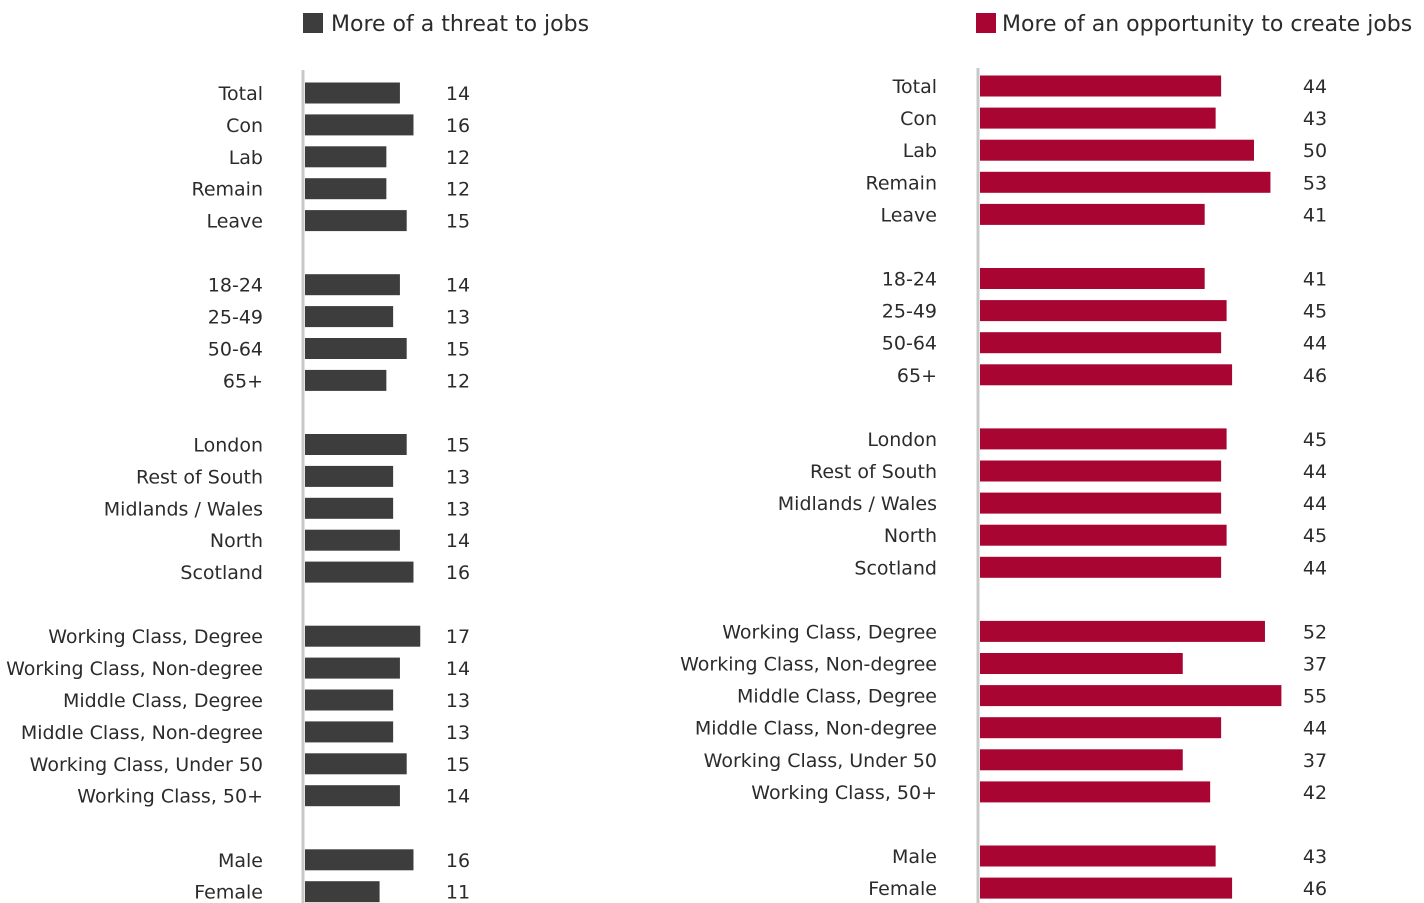  What do you see at coordinates (902, 440) in the screenshot?
I see `category-label: London` at bounding box center [902, 440].